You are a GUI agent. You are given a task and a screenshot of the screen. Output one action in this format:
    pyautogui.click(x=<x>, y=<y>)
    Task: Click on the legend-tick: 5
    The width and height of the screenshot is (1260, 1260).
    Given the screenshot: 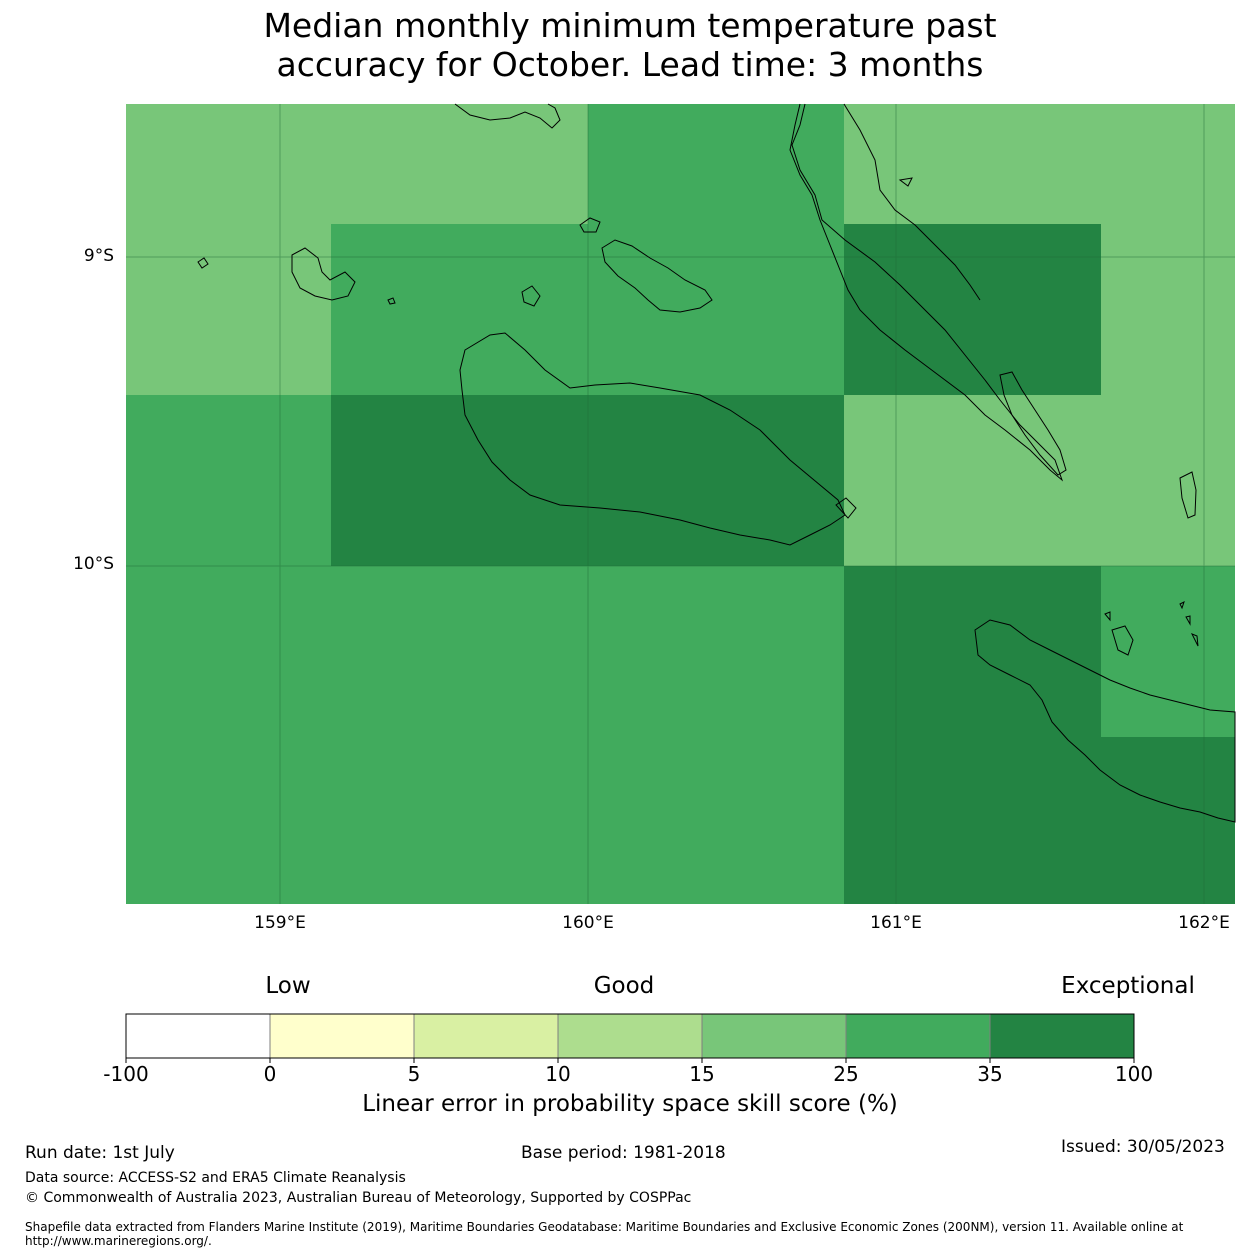 What is the action you would take?
    pyautogui.click(x=414, y=1074)
    